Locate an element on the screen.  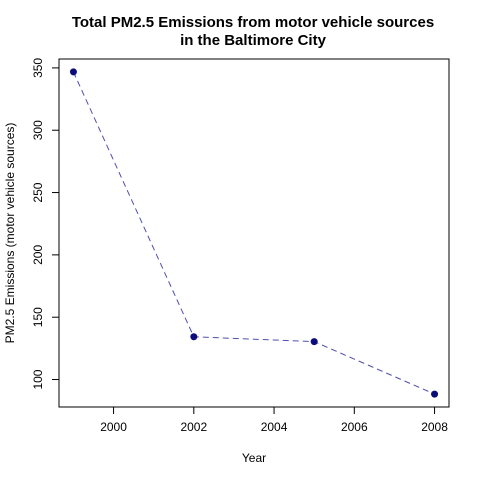
y-tick-label: 250 is located at coordinates (38, 192).